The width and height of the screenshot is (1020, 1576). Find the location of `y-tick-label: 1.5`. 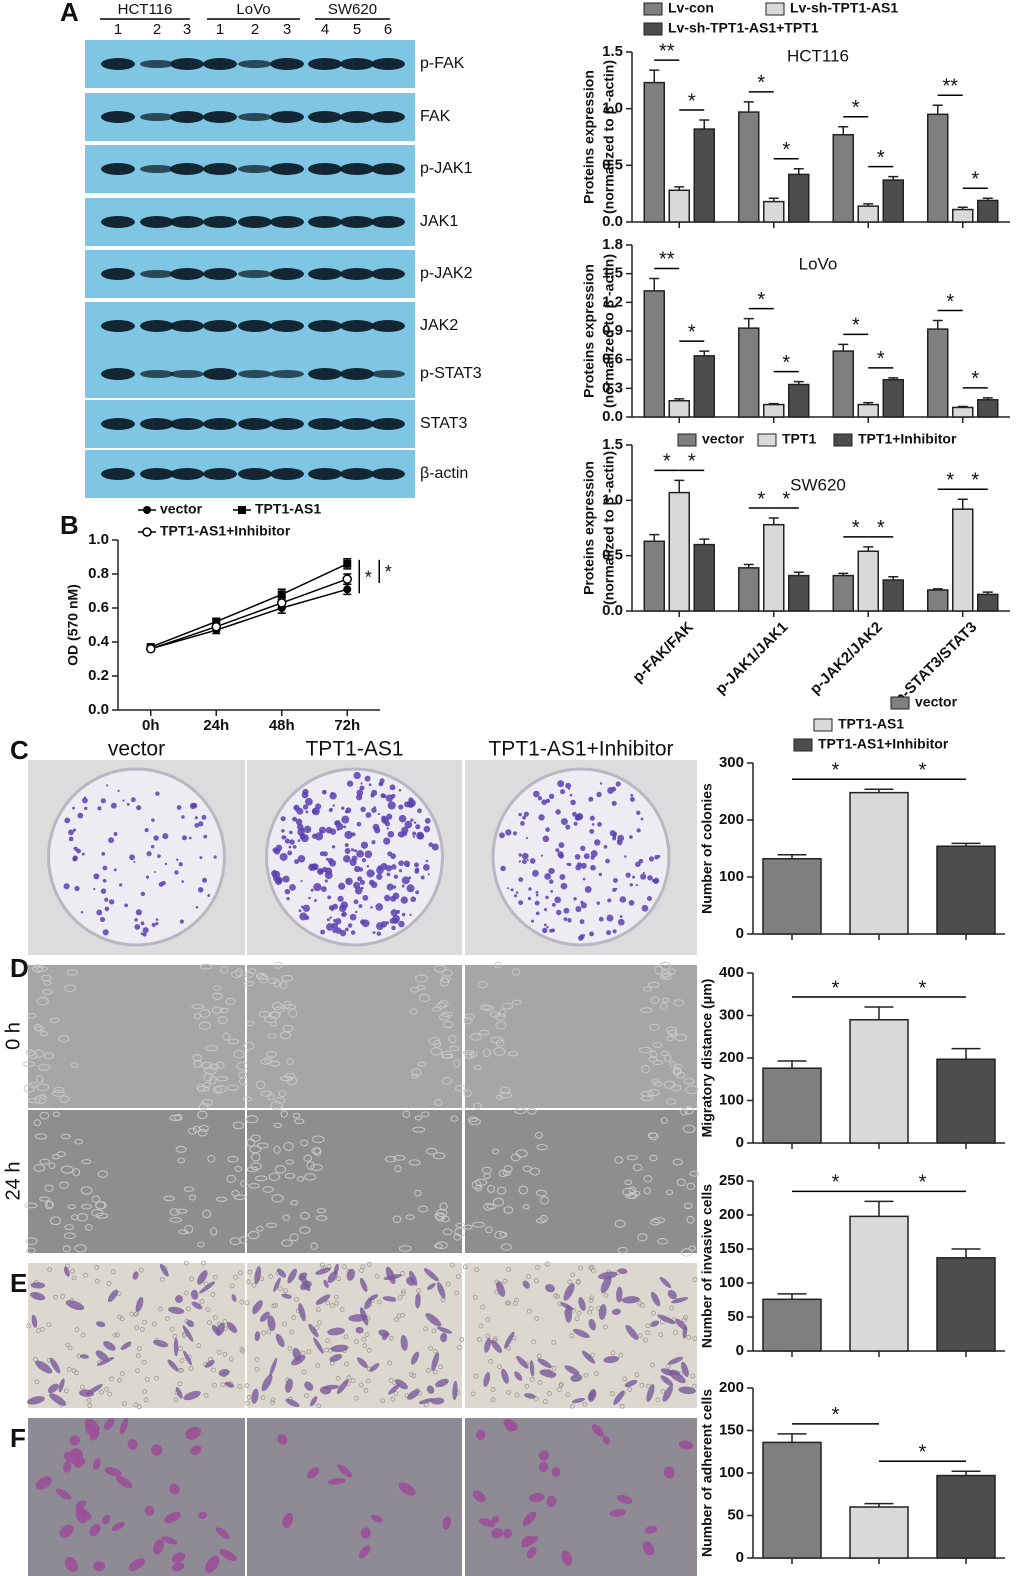

y-tick-label: 1.5 is located at coordinates (612, 51).